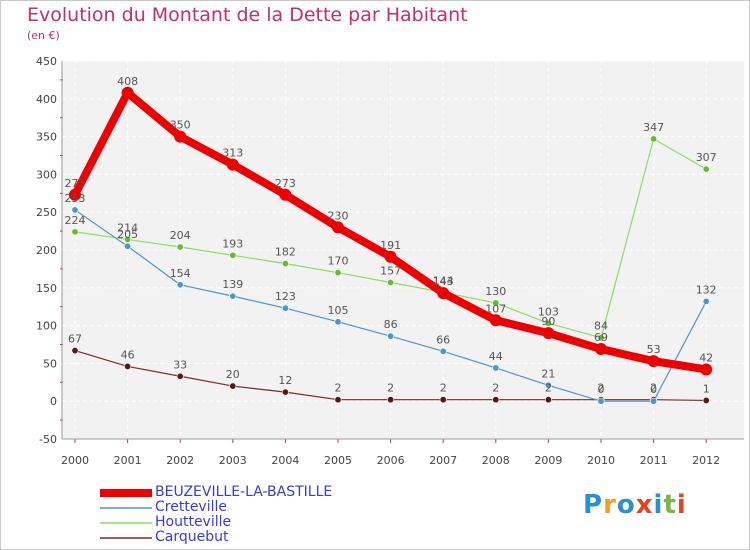  Describe the element at coordinates (180, 460) in the screenshot. I see `x-tick-label: 2002` at that location.